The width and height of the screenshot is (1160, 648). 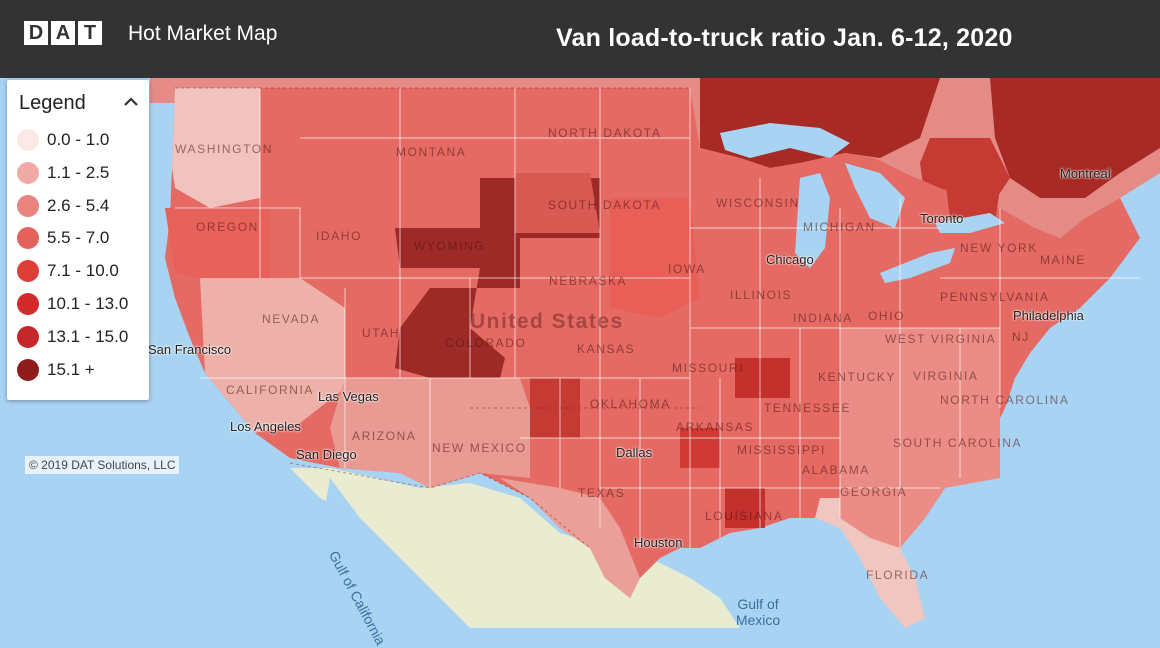 I want to click on legend-title: Legend, so click(x=52, y=103).